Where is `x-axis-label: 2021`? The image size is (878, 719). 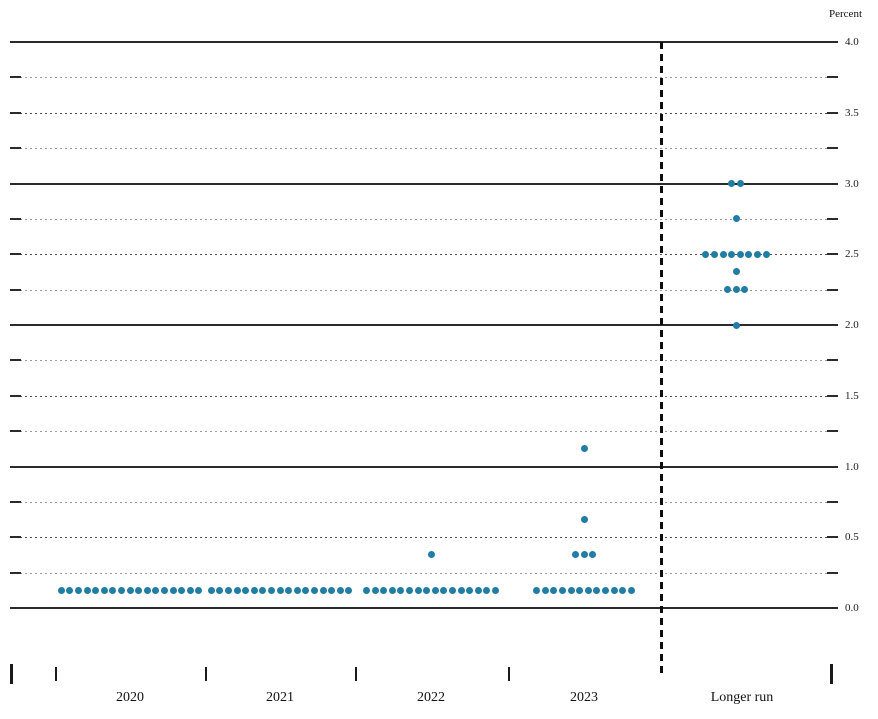
x-axis-label: 2021 is located at coordinates (280, 697).